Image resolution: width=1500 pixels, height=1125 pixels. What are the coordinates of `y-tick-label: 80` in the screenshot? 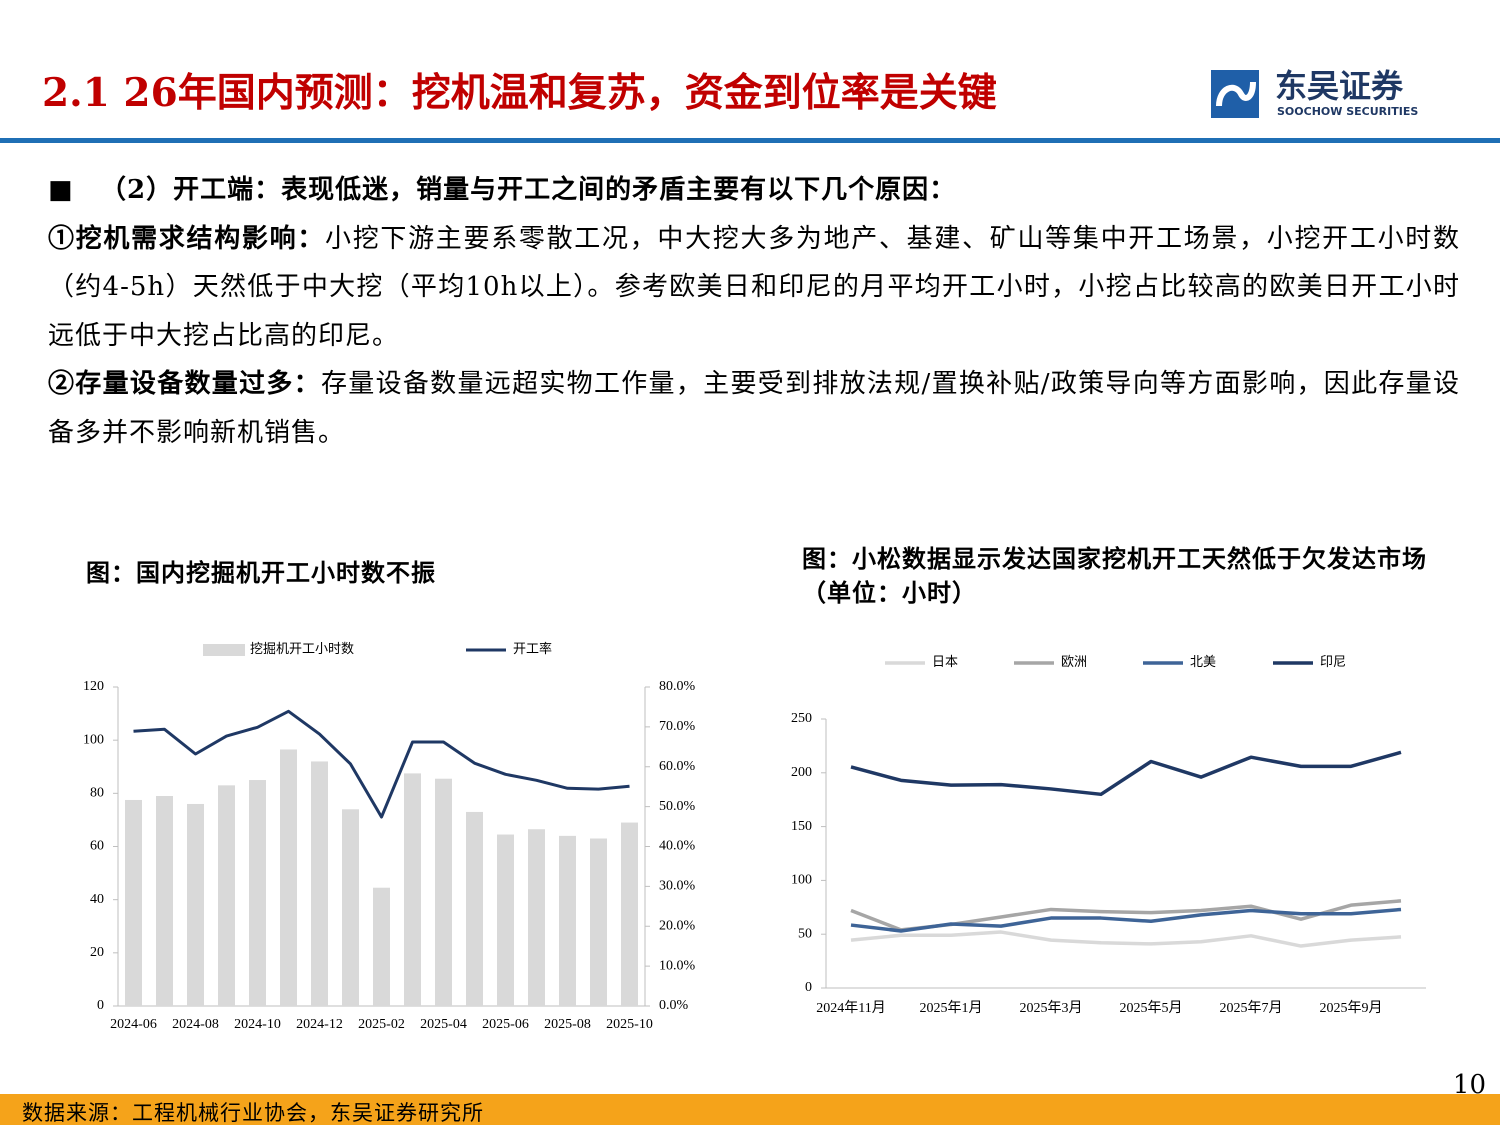 It's located at (97, 793).